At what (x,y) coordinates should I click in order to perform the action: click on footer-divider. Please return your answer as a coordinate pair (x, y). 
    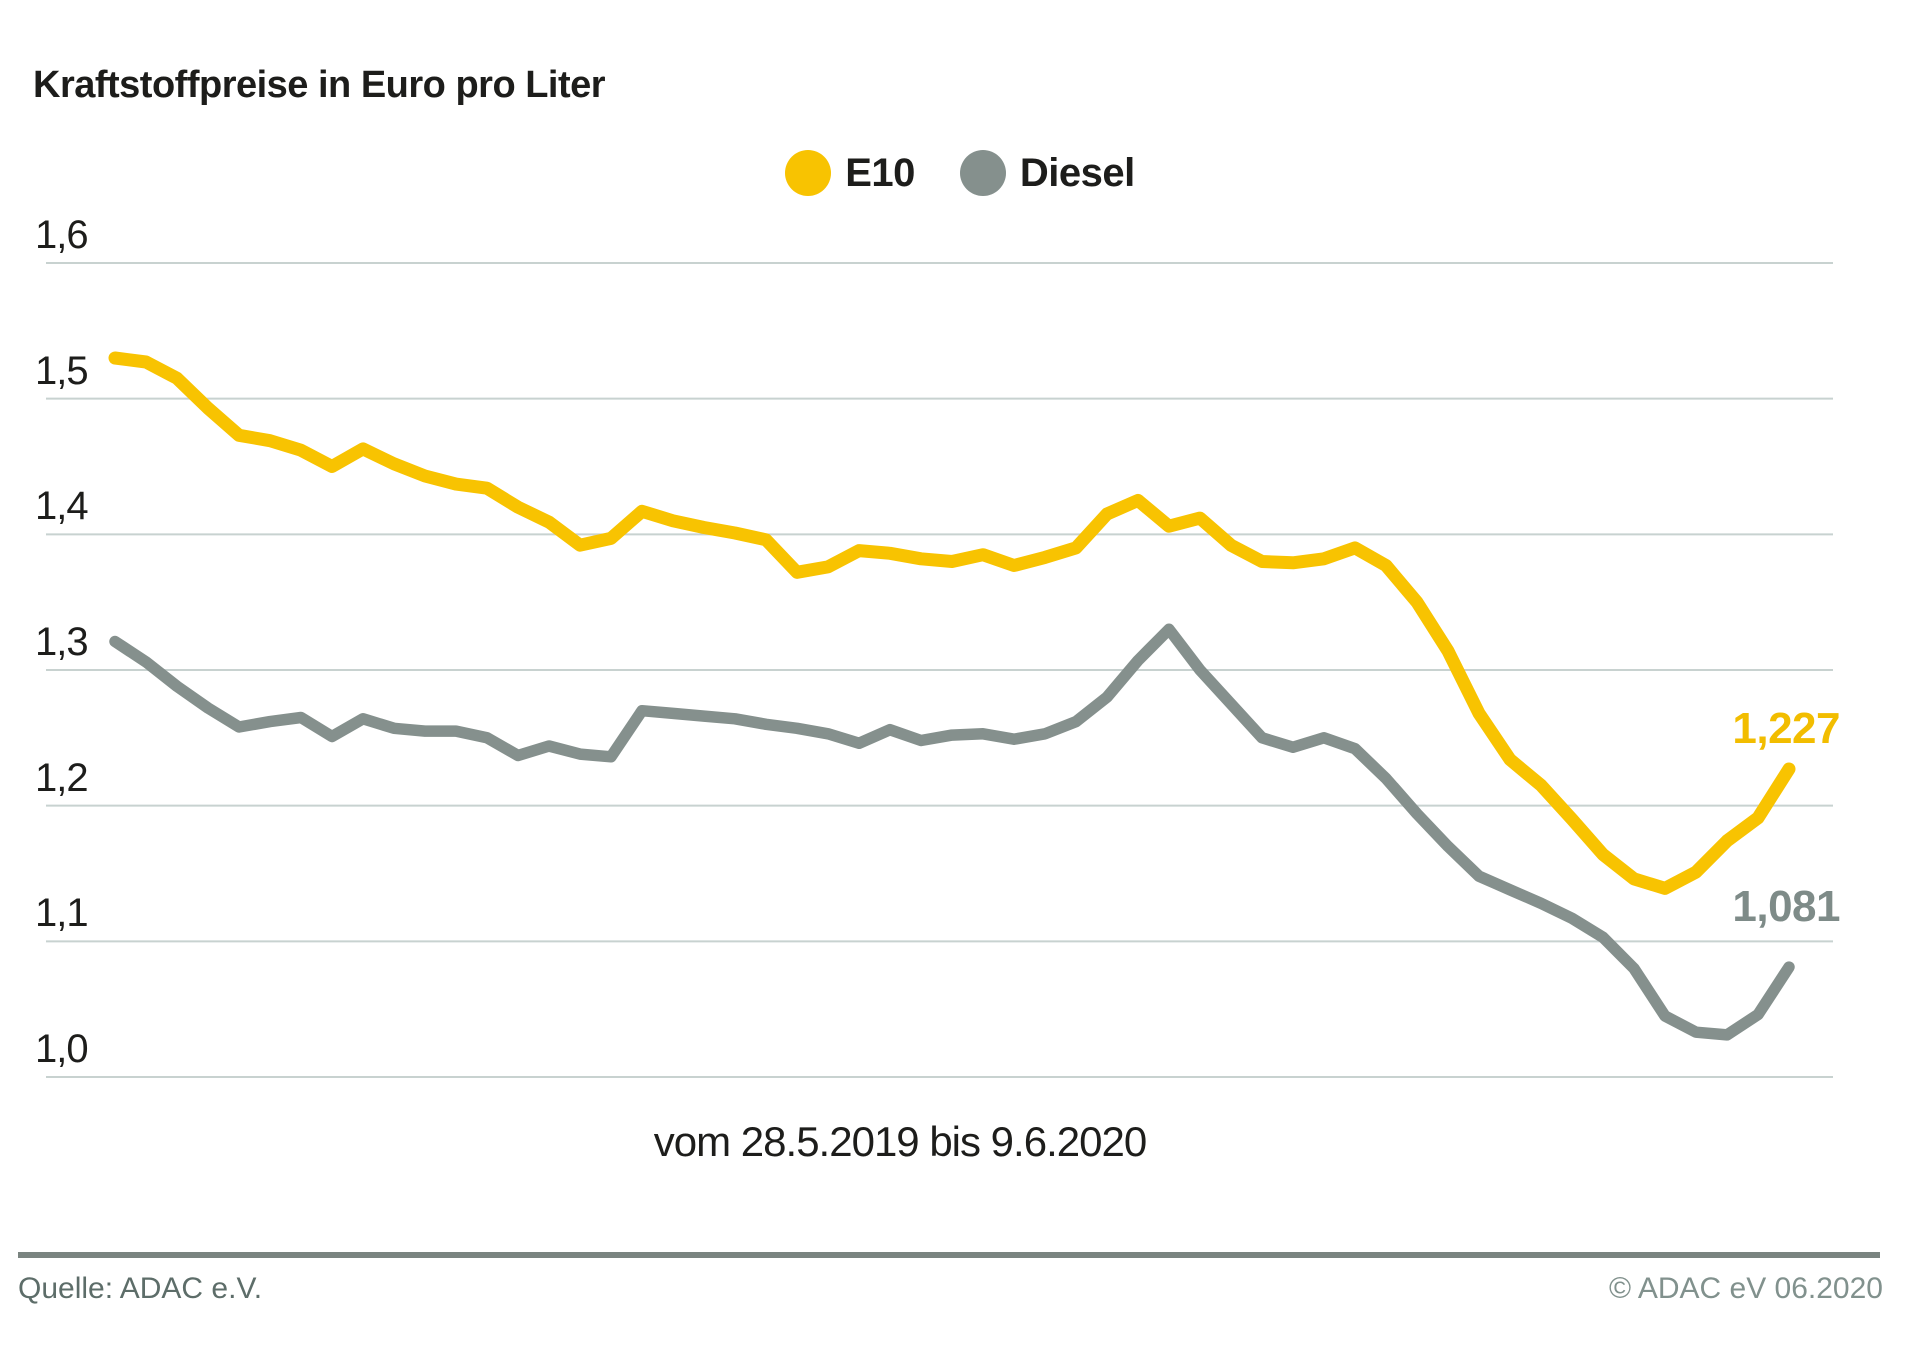
    Looking at the image, I should click on (949, 1255).